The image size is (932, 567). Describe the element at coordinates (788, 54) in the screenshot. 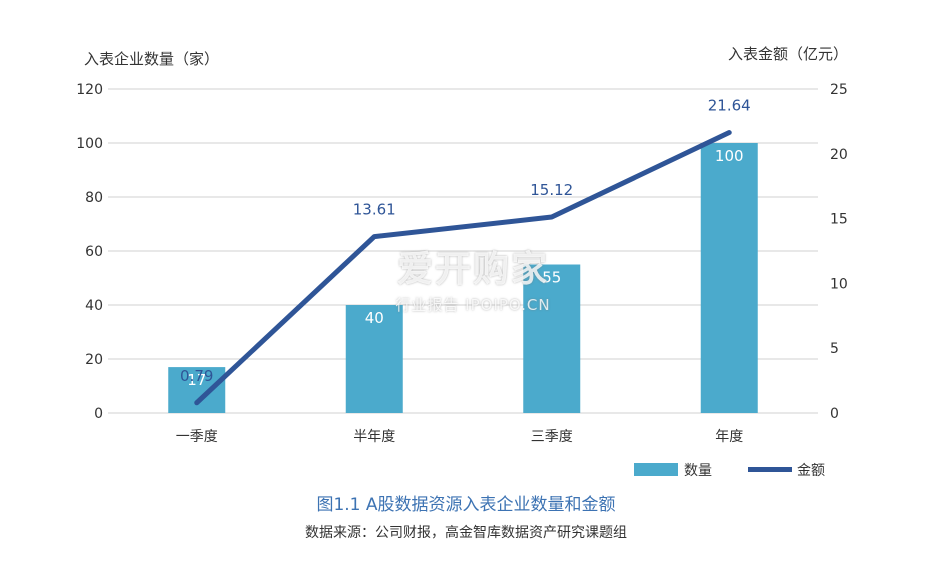

I see `right-axis-title: 入表金额（亿元）` at that location.